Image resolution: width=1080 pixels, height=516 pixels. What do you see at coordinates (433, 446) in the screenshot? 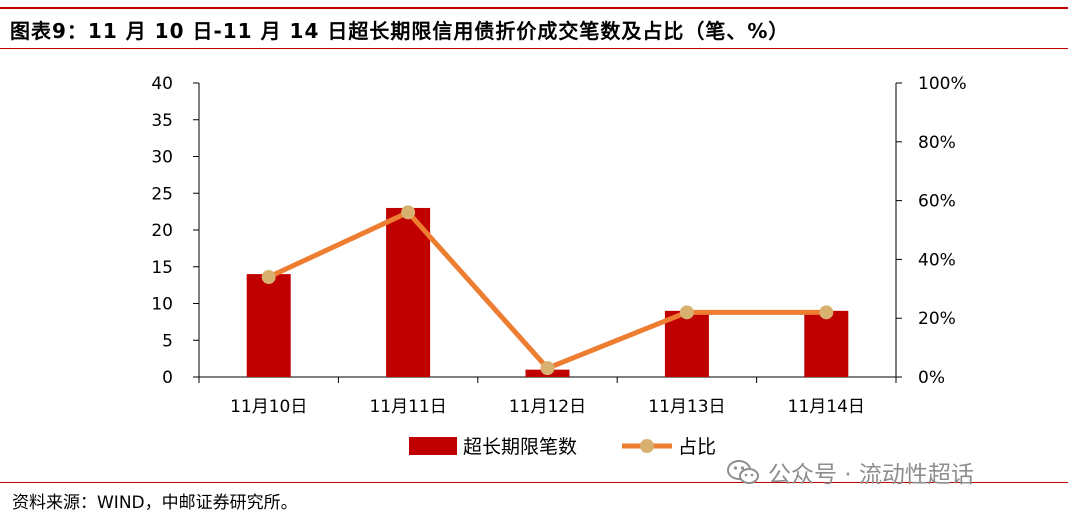
I see `legend-swatch-bars` at bounding box center [433, 446].